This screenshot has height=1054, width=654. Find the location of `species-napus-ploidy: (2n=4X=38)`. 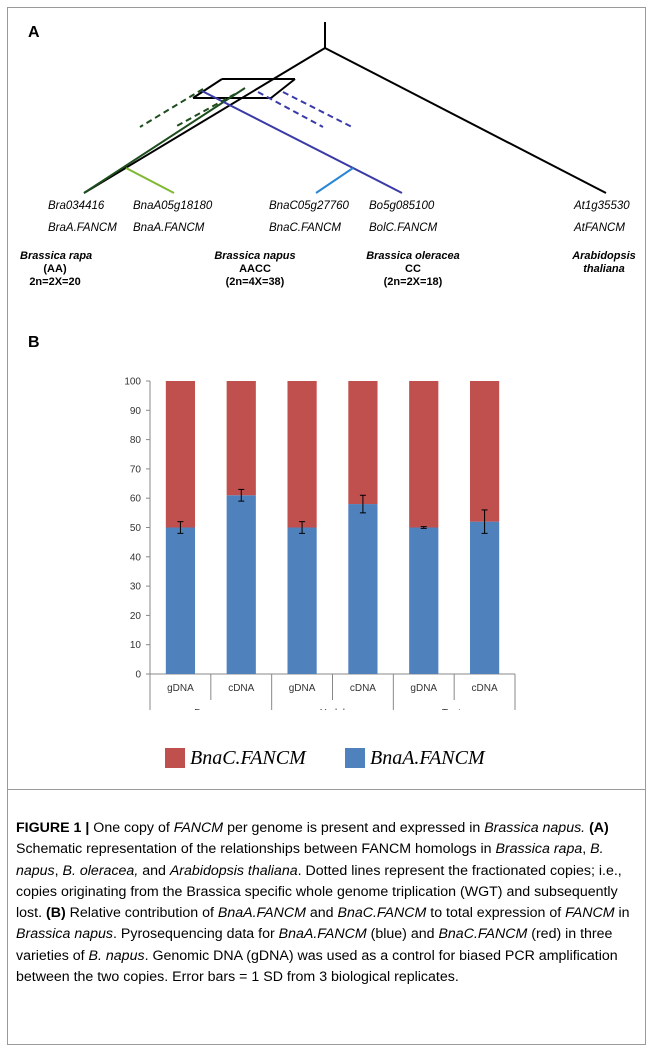

species-napus-ploidy: (2n=4X=38) is located at coordinates (255, 282).